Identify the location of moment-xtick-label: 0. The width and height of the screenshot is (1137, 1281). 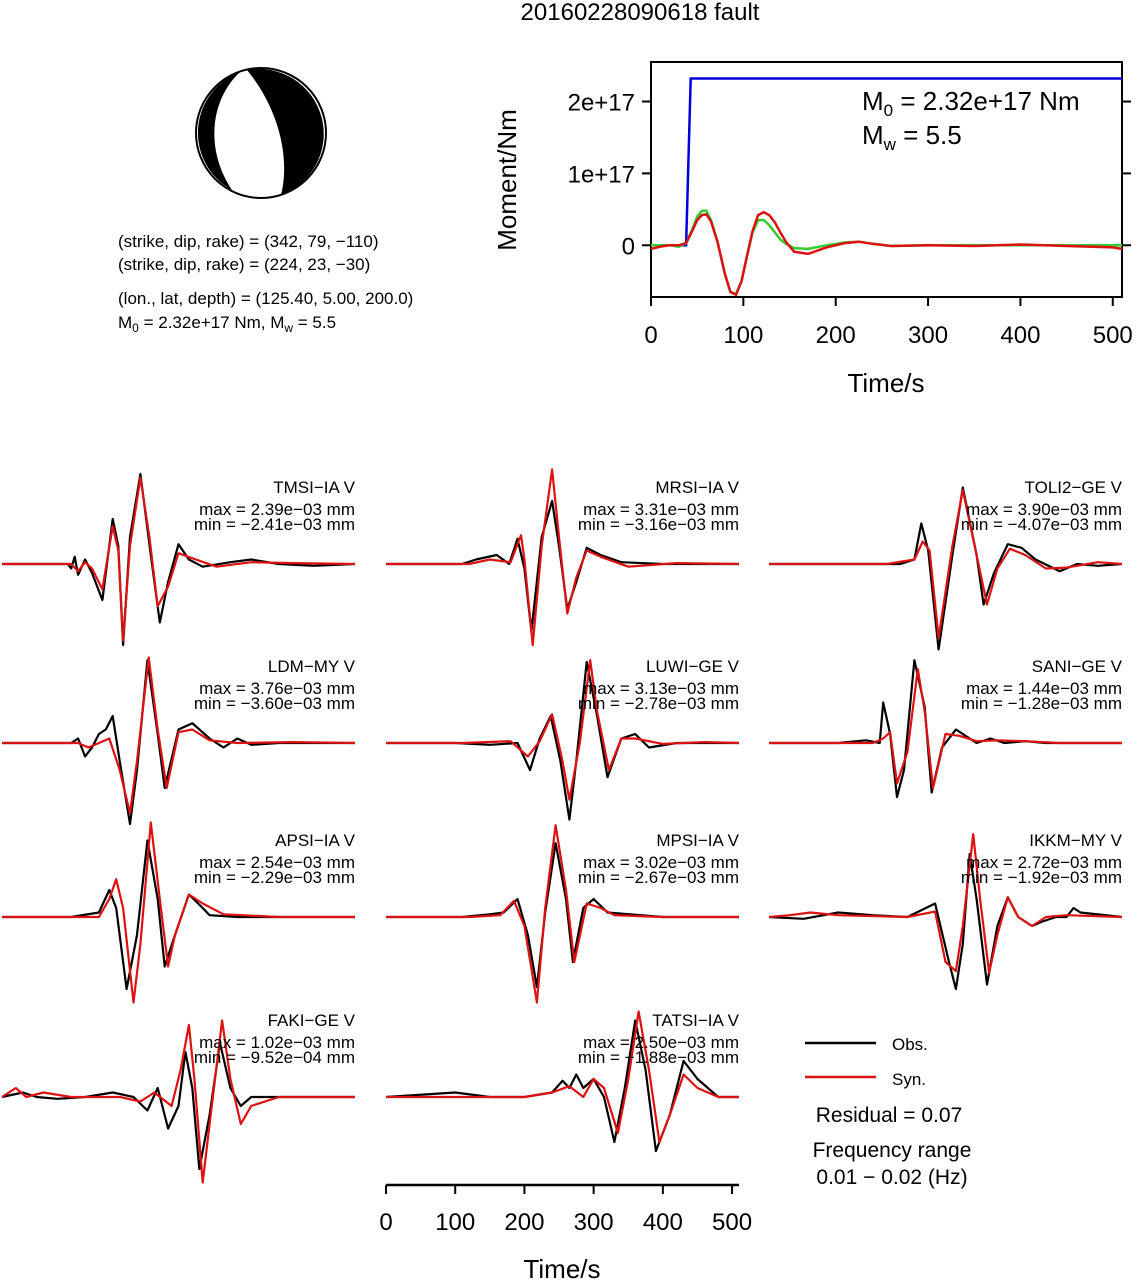
(650, 335).